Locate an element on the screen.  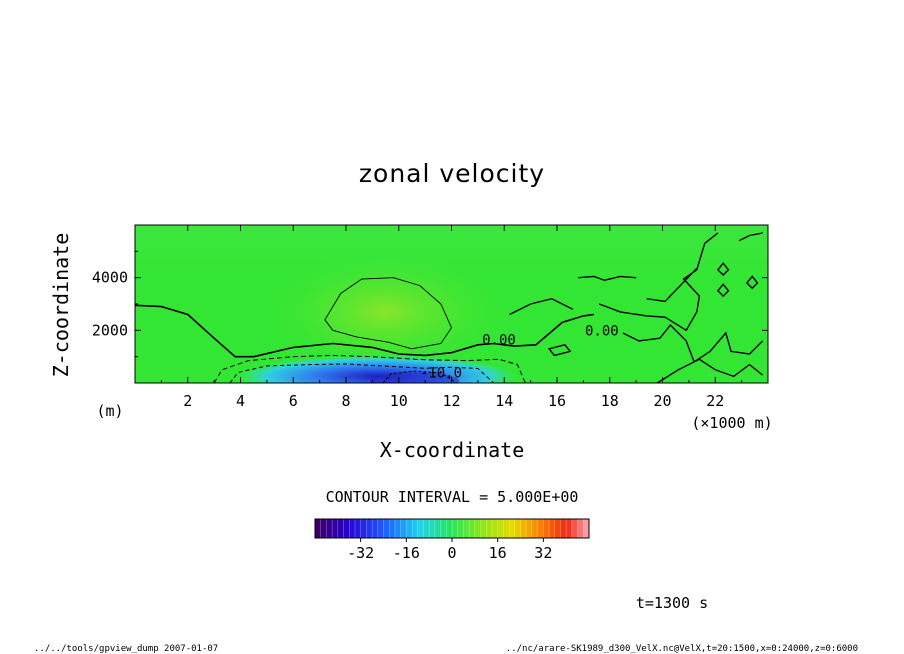
colorbar-tick-label: -32 is located at coordinates (360, 553).